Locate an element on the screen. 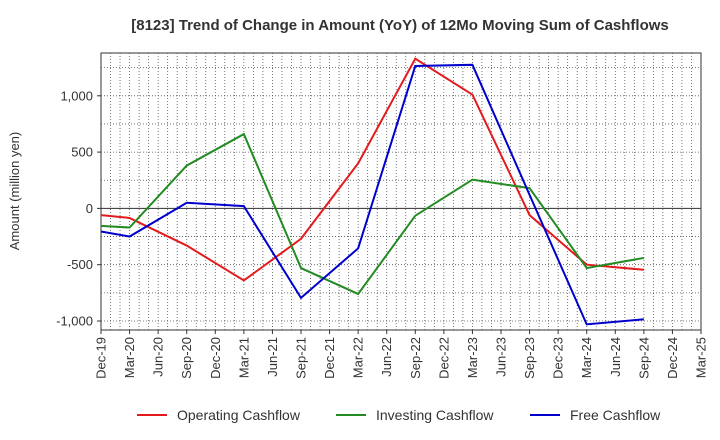 The height and width of the screenshot is (440, 720). x-tick-label: Mar-25 is located at coordinates (701, 357).